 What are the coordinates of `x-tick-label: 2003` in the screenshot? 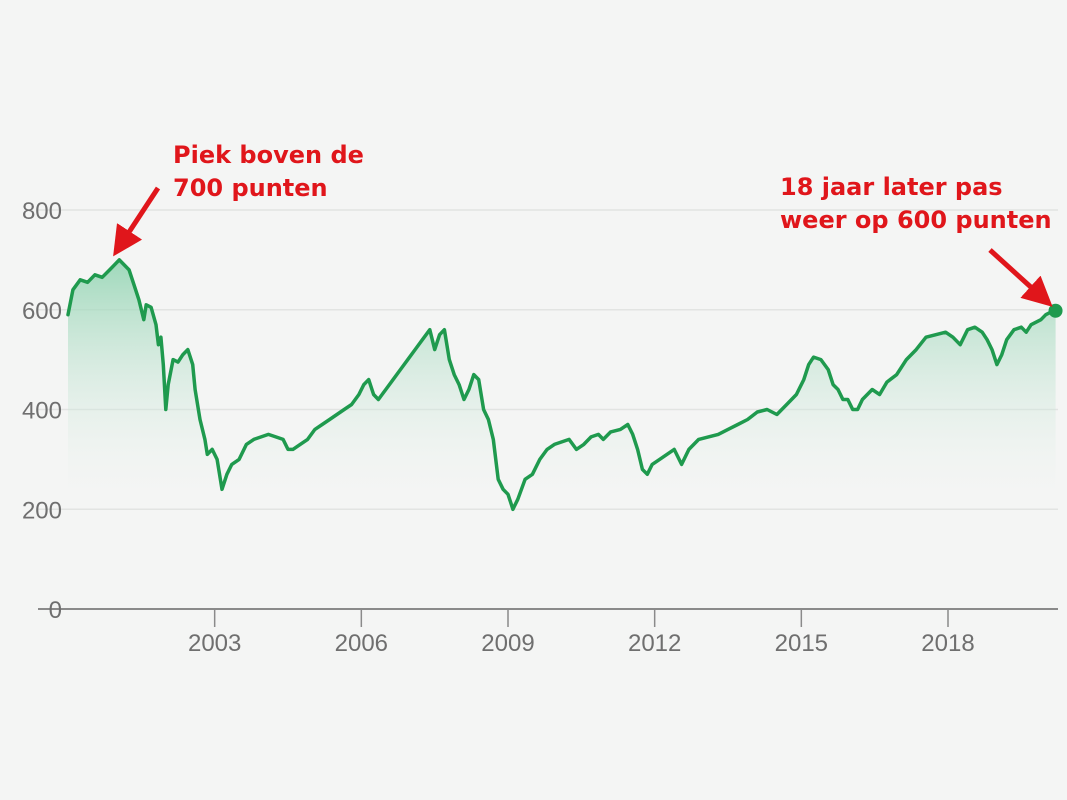 It's located at (214, 643).